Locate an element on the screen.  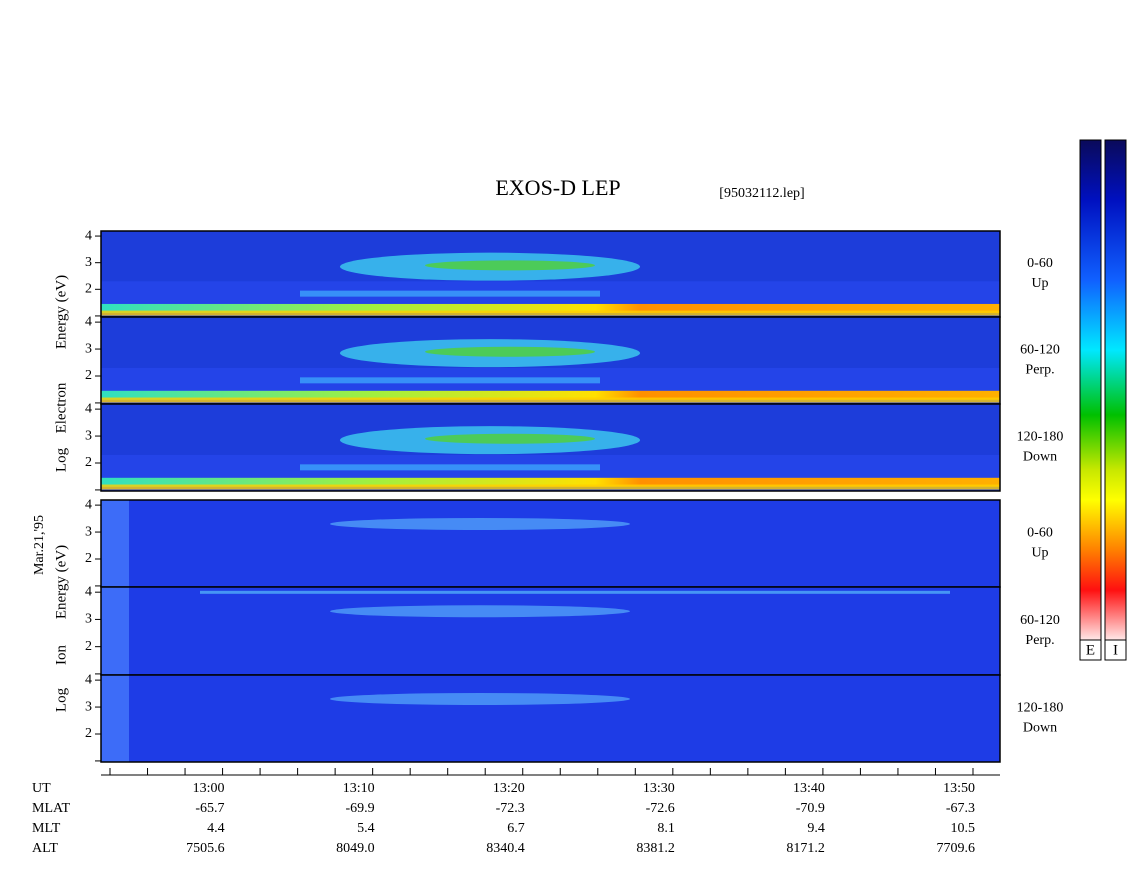
orbit-value: 8340.4 is located at coordinates (505, 848).